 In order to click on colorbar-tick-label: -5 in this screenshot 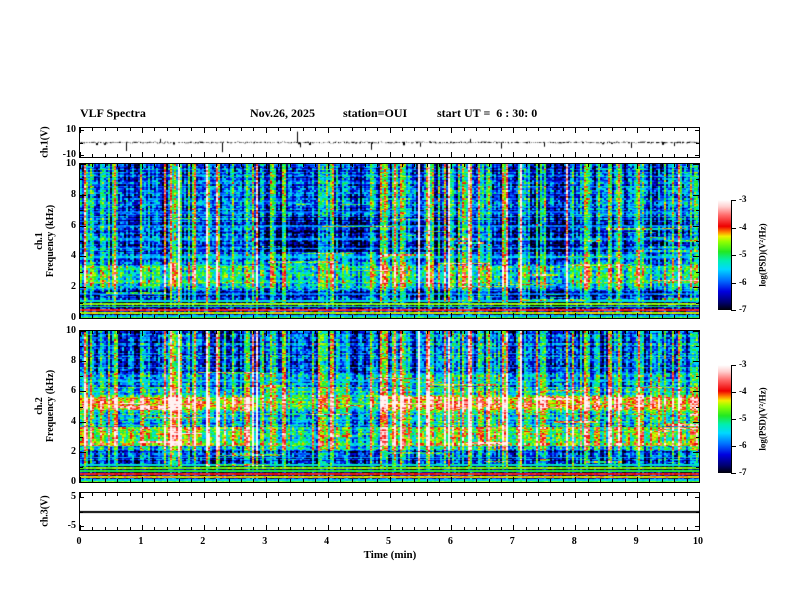, I will do `click(743, 254)`.